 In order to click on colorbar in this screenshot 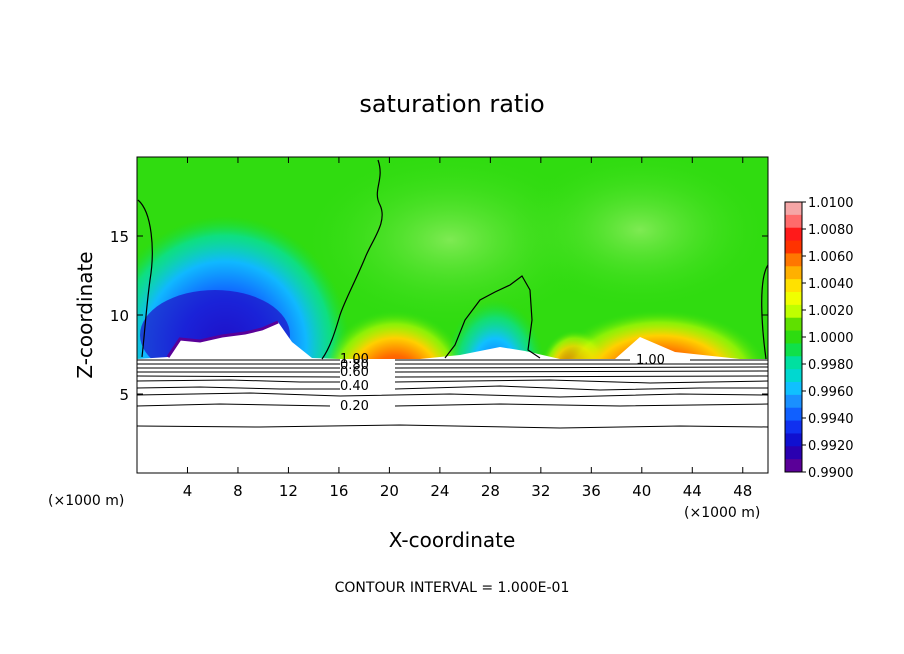, I will do `click(793, 337)`.